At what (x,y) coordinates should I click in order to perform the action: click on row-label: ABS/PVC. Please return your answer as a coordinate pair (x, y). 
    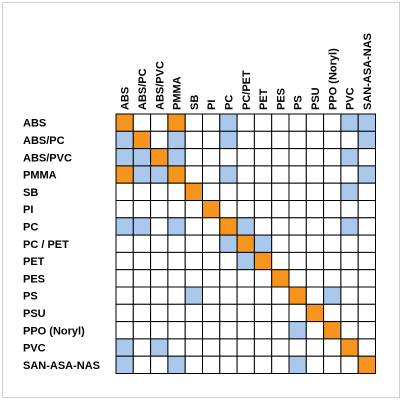
    Looking at the image, I should click on (47, 158).